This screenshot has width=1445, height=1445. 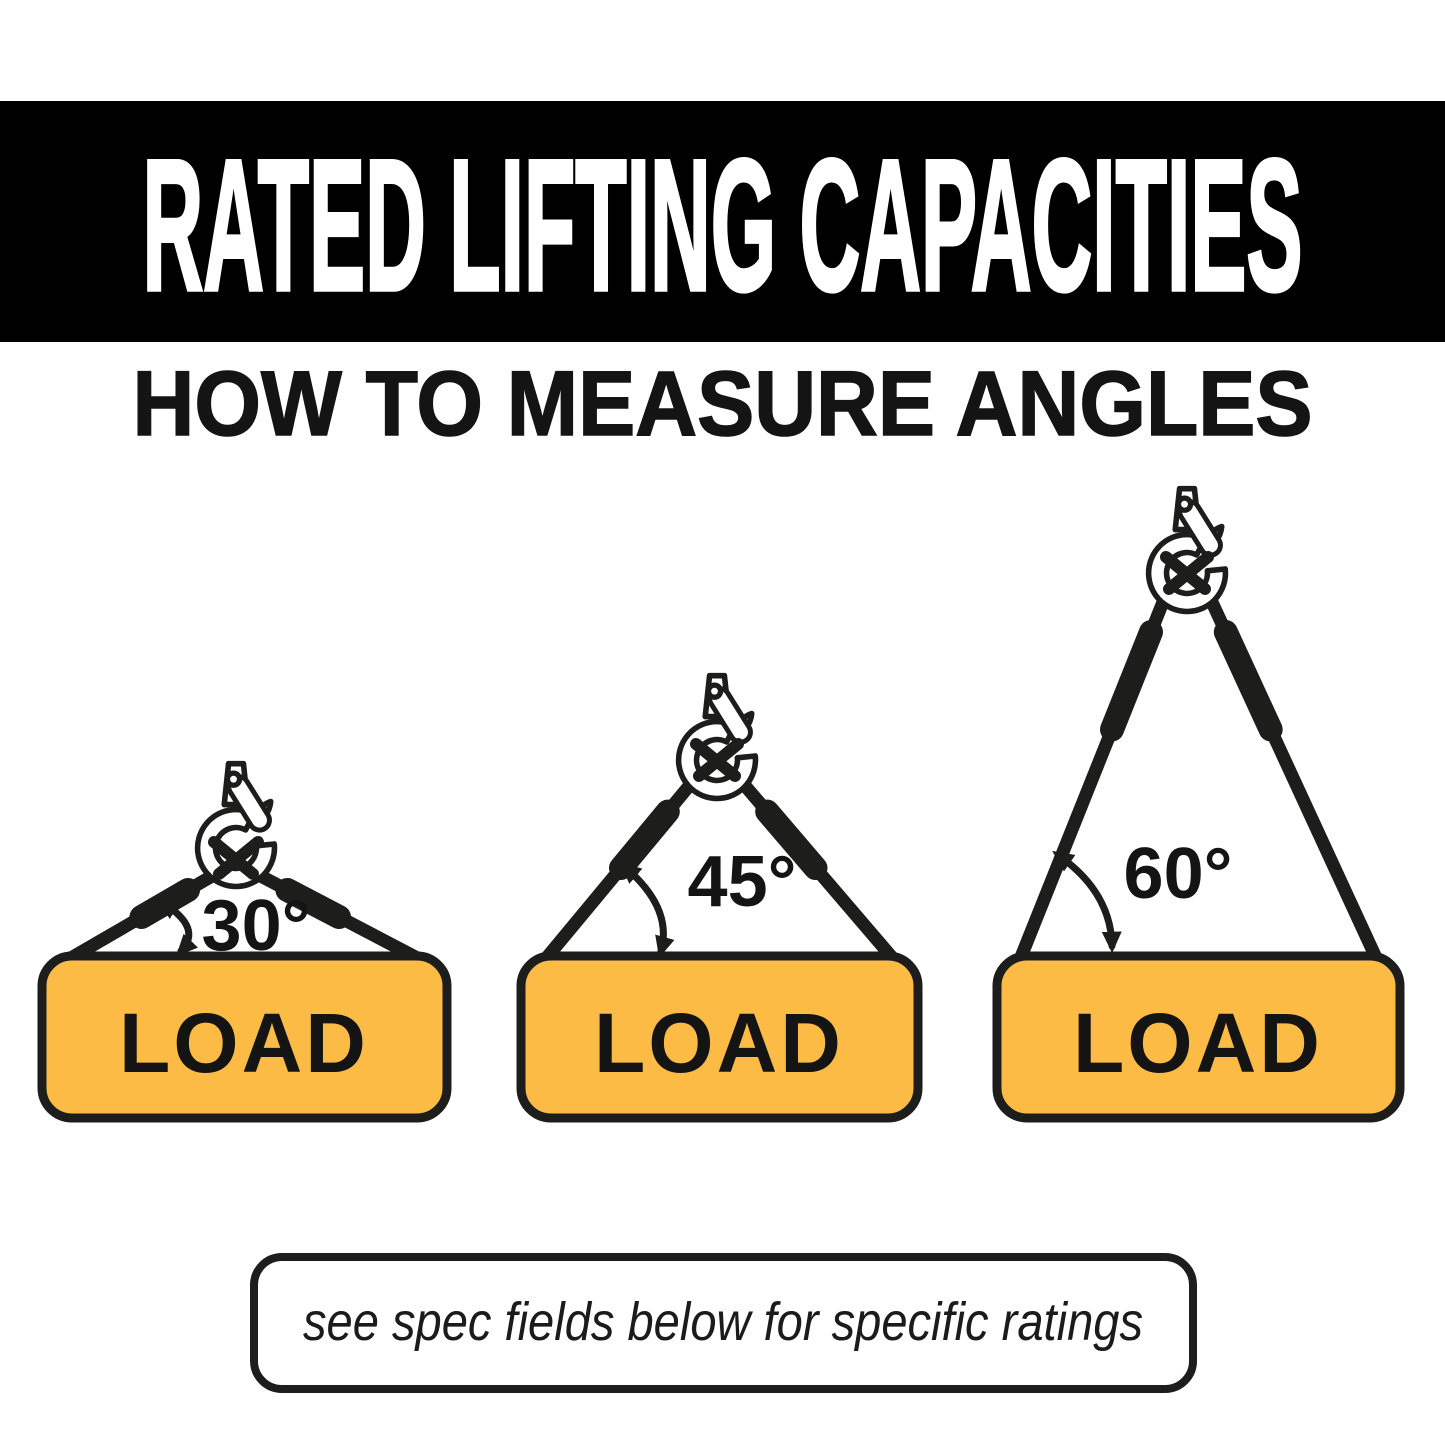 What do you see at coordinates (1178, 874) in the screenshot?
I see `angle-label-60: 60°` at bounding box center [1178, 874].